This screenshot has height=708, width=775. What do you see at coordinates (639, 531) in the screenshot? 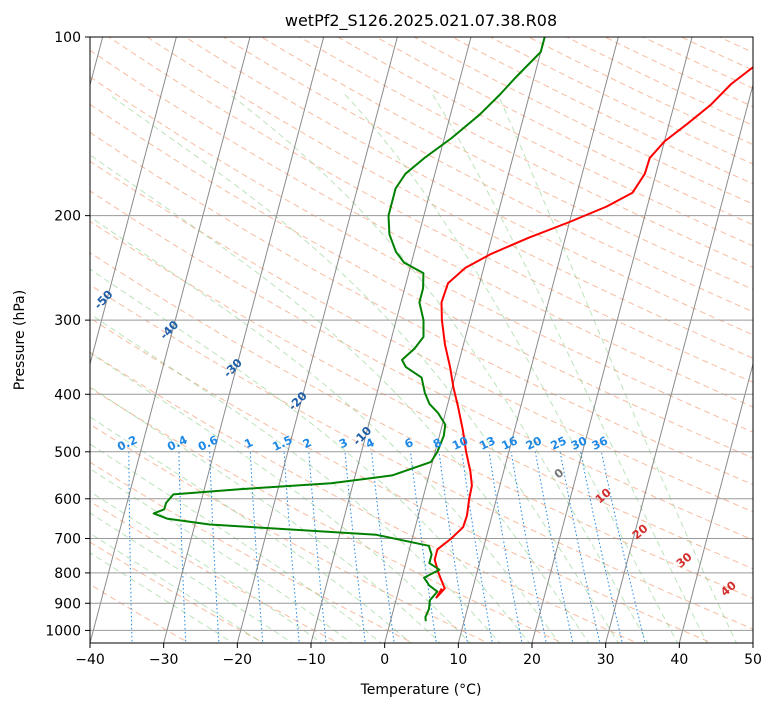
I see `dry-adiabat-label: 20` at bounding box center [639, 531].